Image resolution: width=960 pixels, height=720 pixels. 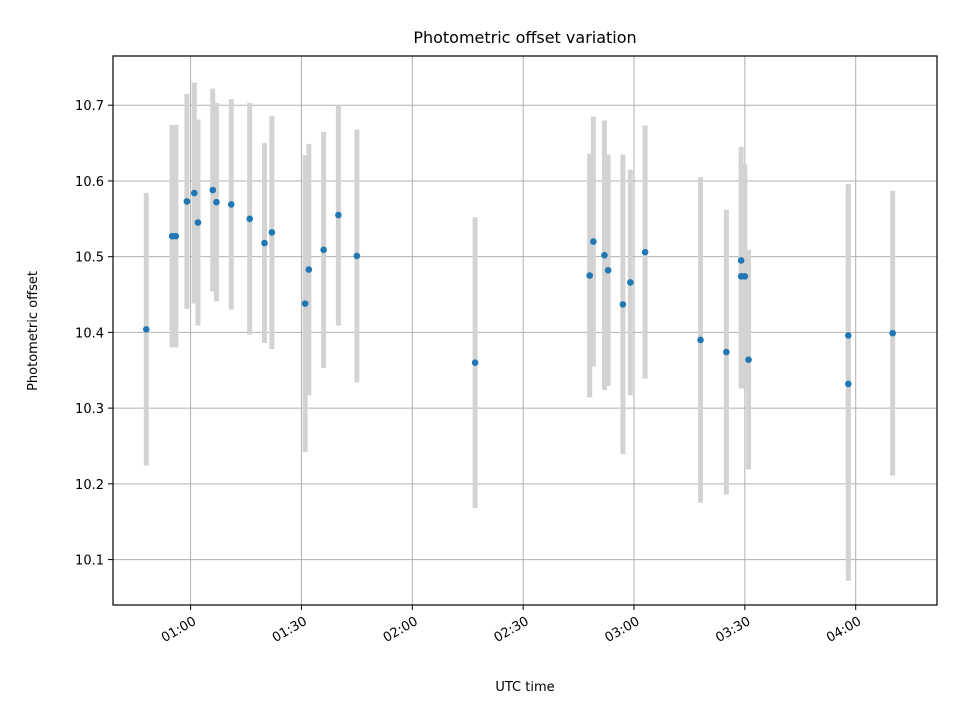 I want to click on y-ticks: 10.1 10.2 10.3 10.4 10.5 10.6 10.7, so click(x=94, y=334).